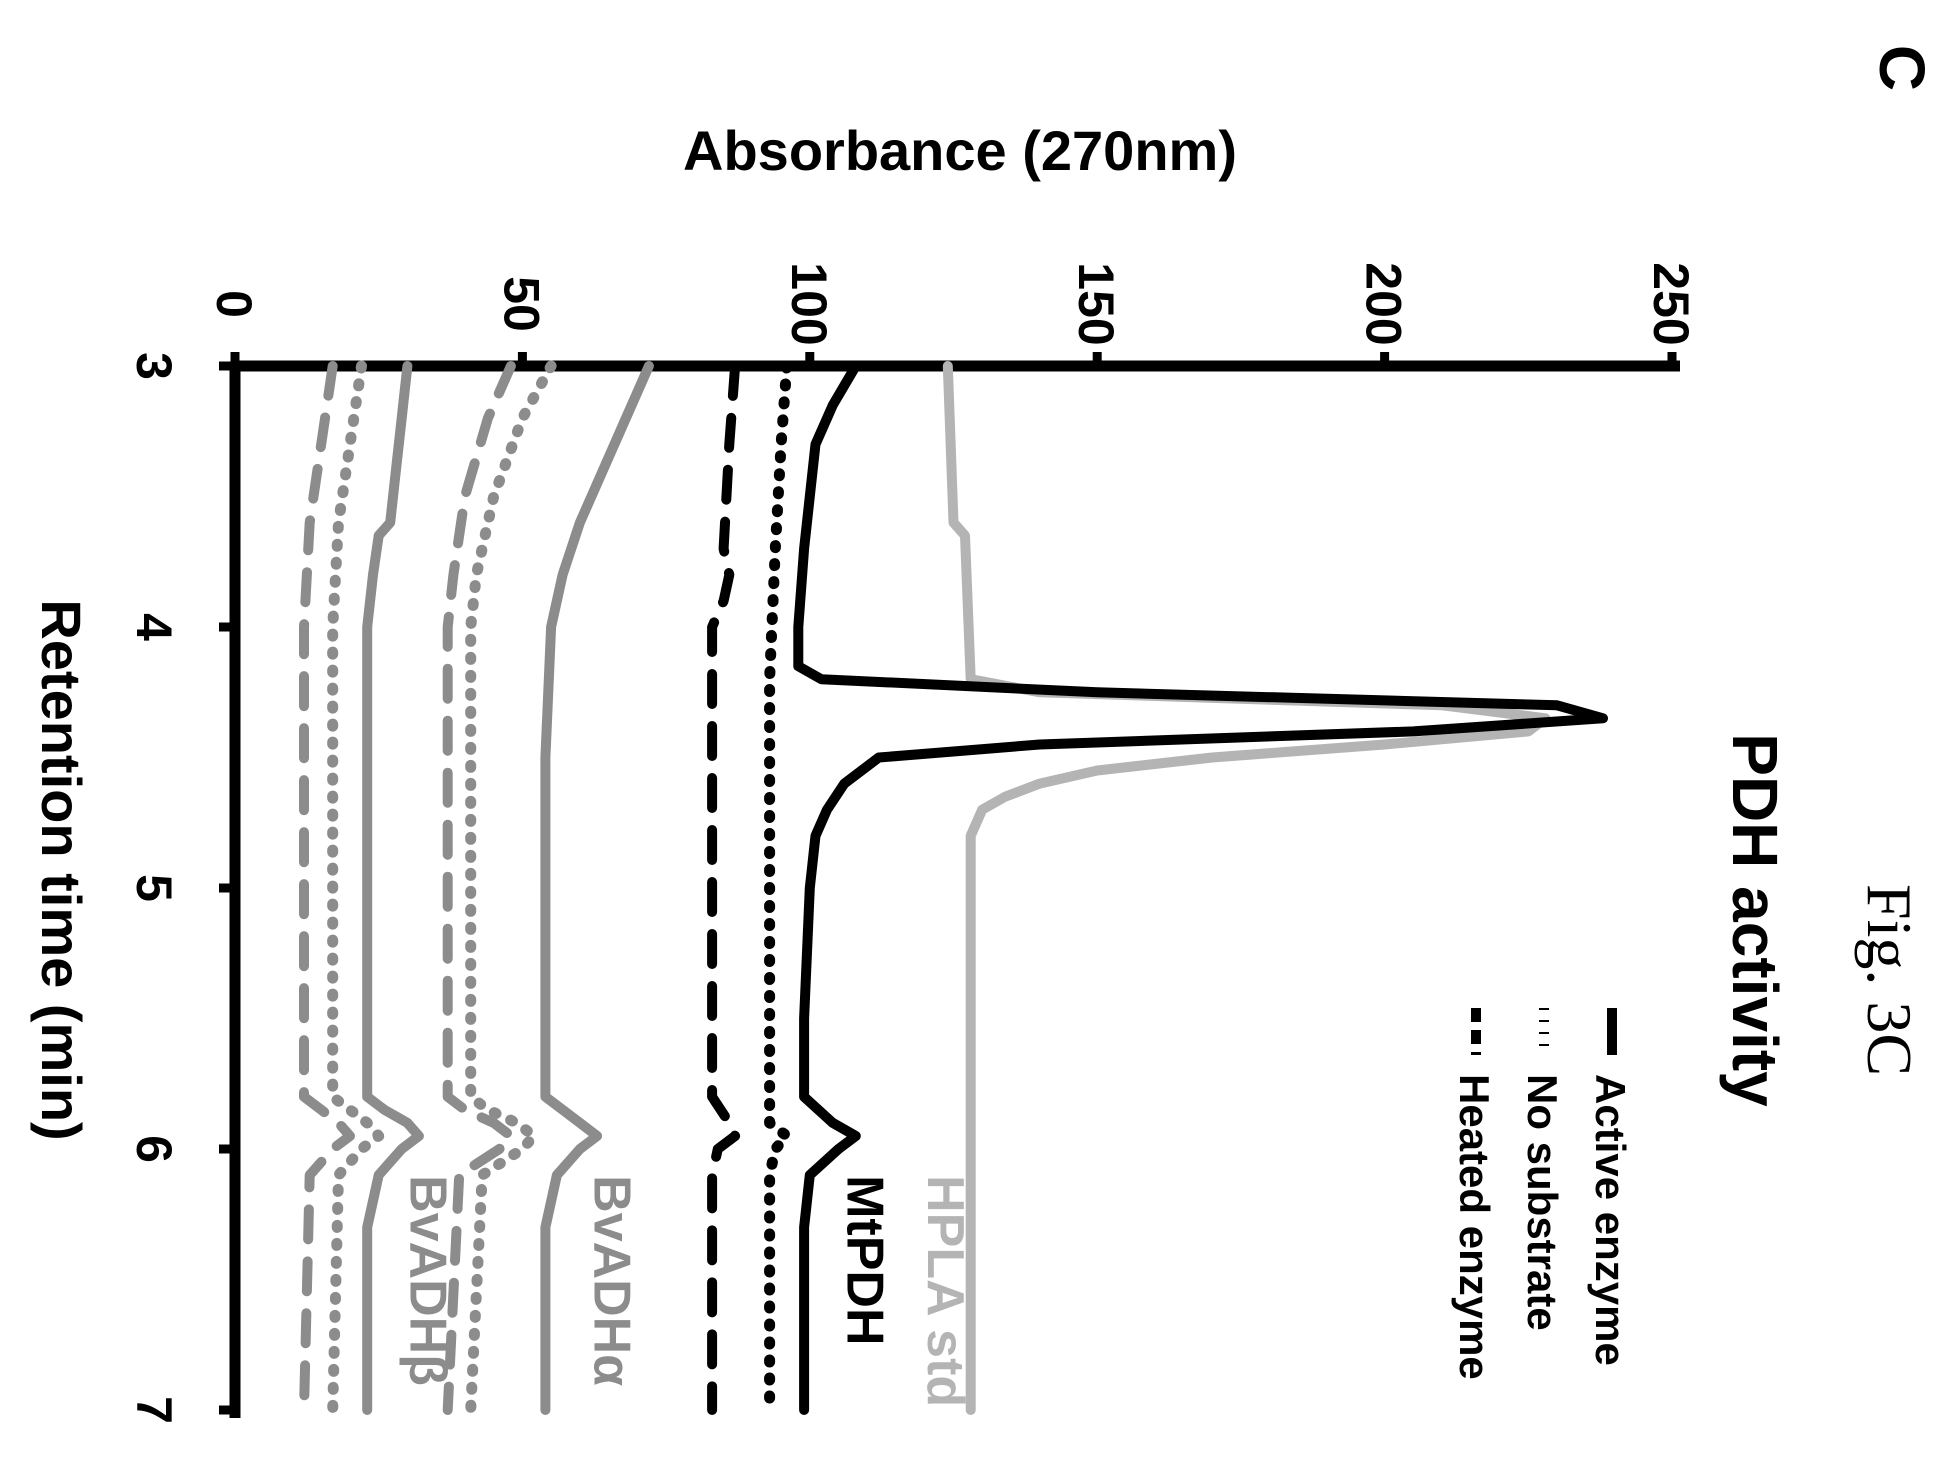 This screenshot has height=1471, width=1949. Describe the element at coordinates (724, 888) in the screenshot. I see `series-mtpdh-dashed` at that location.